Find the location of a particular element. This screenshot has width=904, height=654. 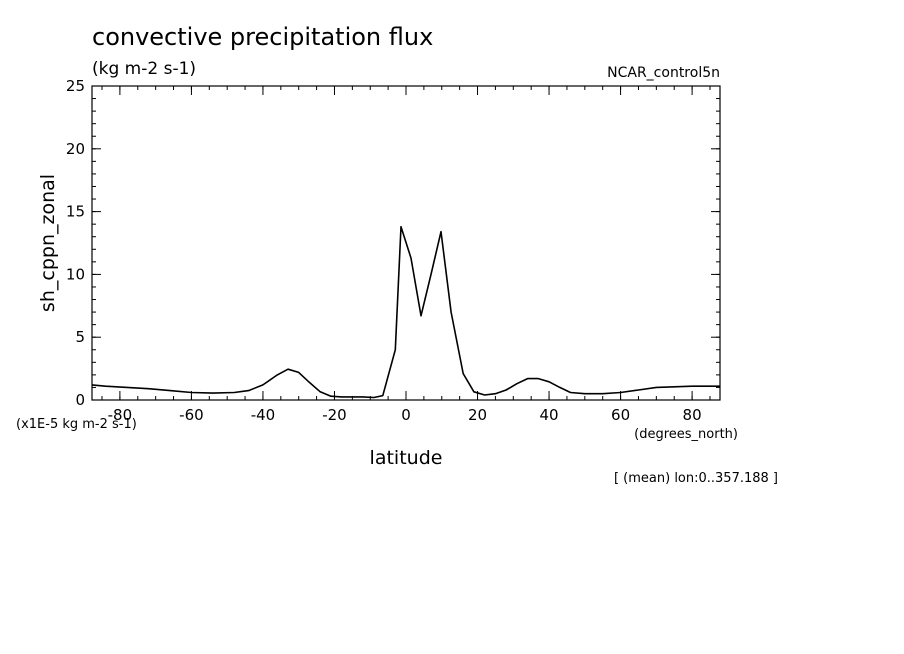

x-tick-label: 40 is located at coordinates (549, 415).